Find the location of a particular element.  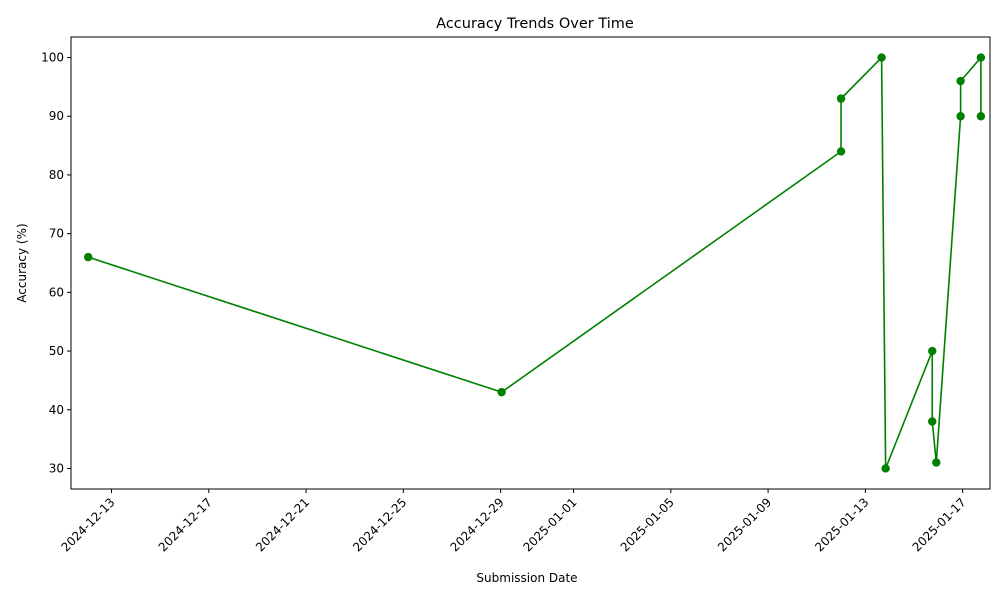

y-tick-label: 30 is located at coordinates (56, 468).